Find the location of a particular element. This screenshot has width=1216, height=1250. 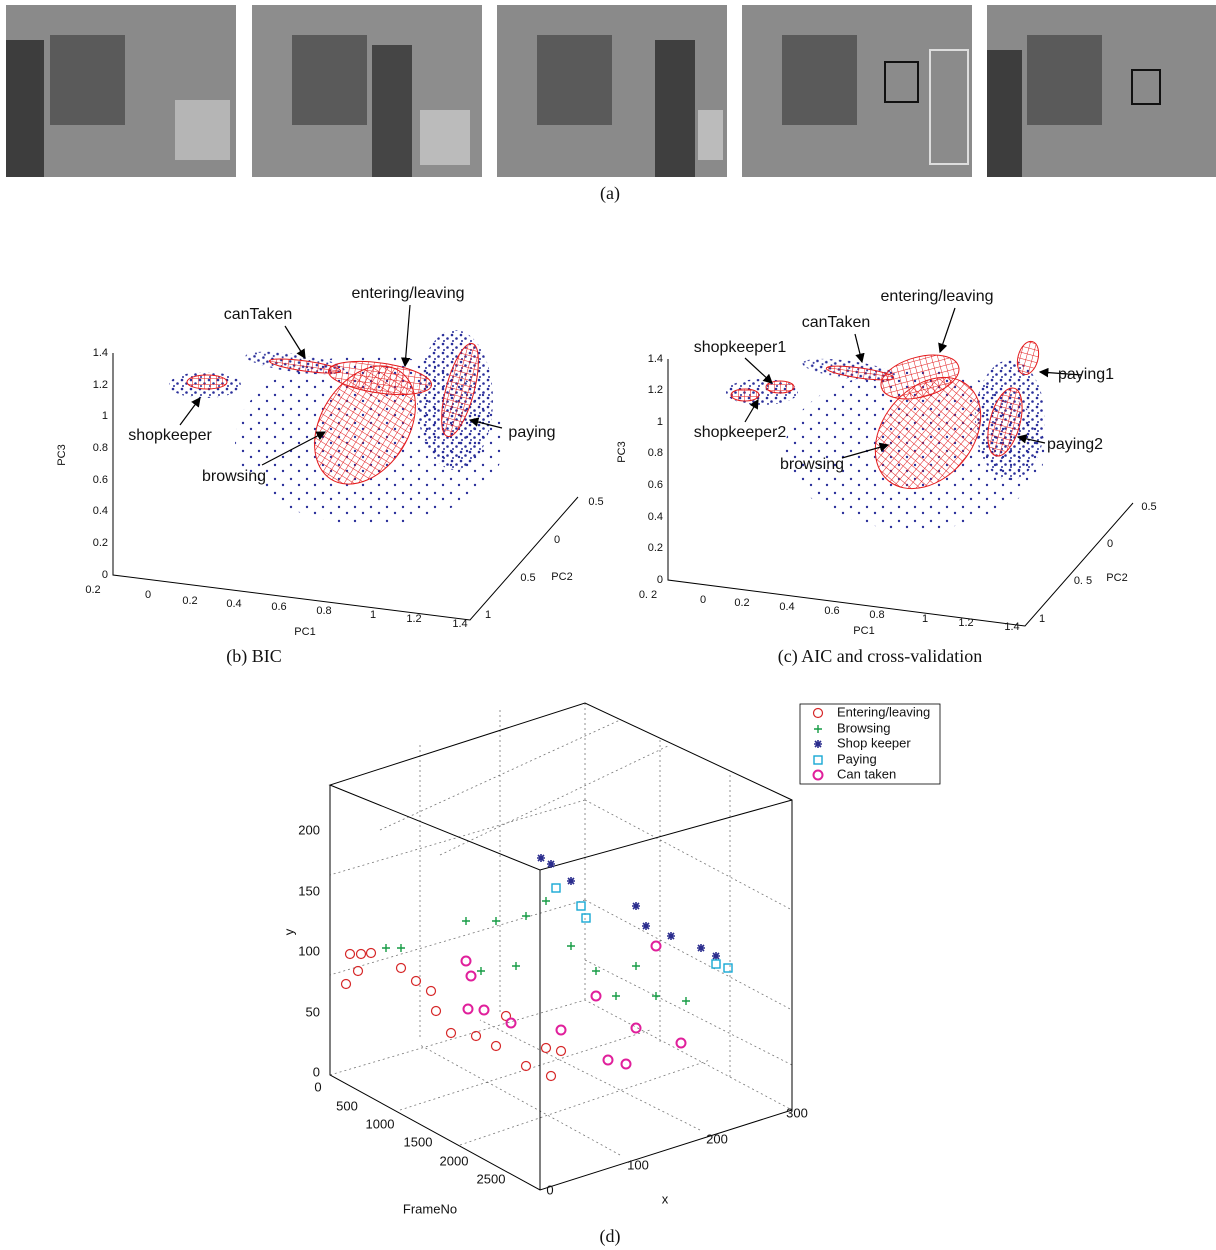

box is located at coordinates (560, 946).